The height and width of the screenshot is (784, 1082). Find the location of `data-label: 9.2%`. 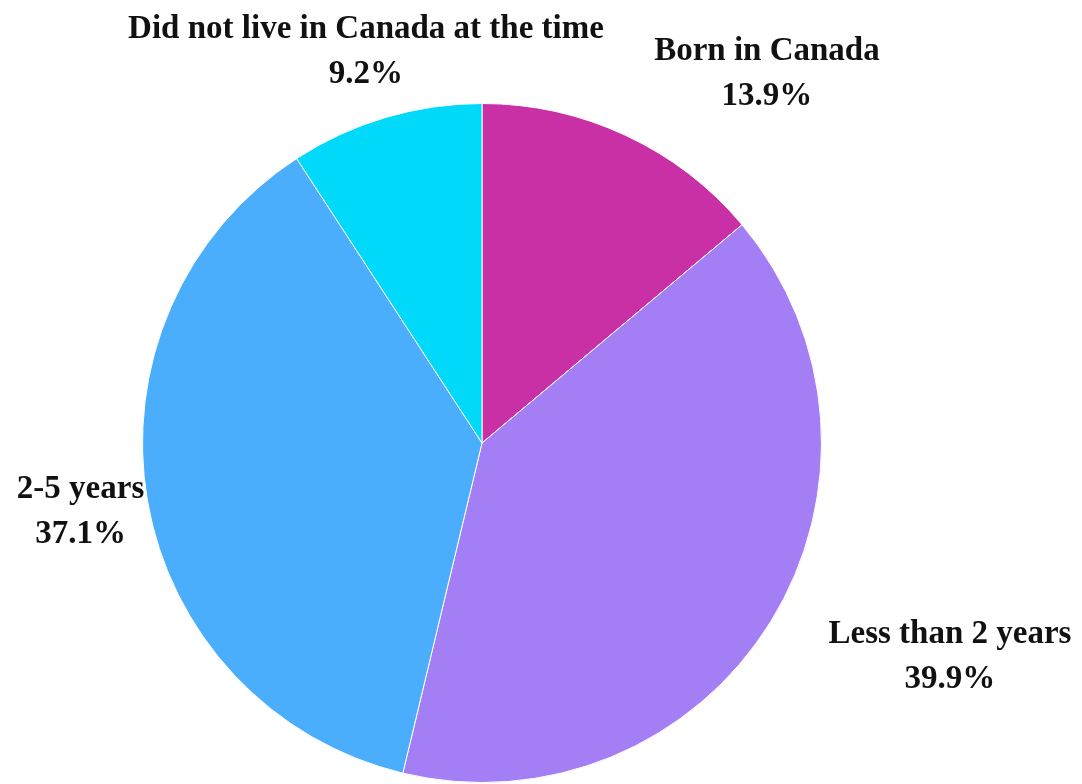

data-label: 9.2% is located at coordinates (366, 72).